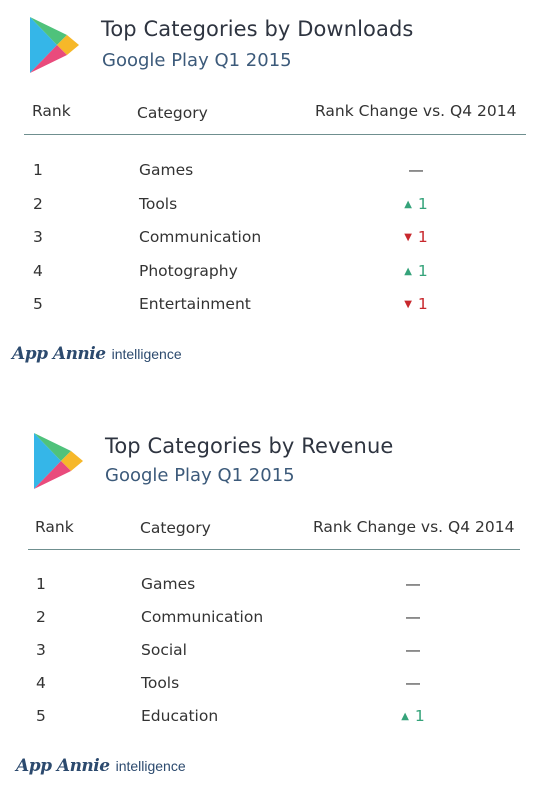 The height and width of the screenshot is (796, 550). I want to click on category-cell: Education, so click(180, 716).